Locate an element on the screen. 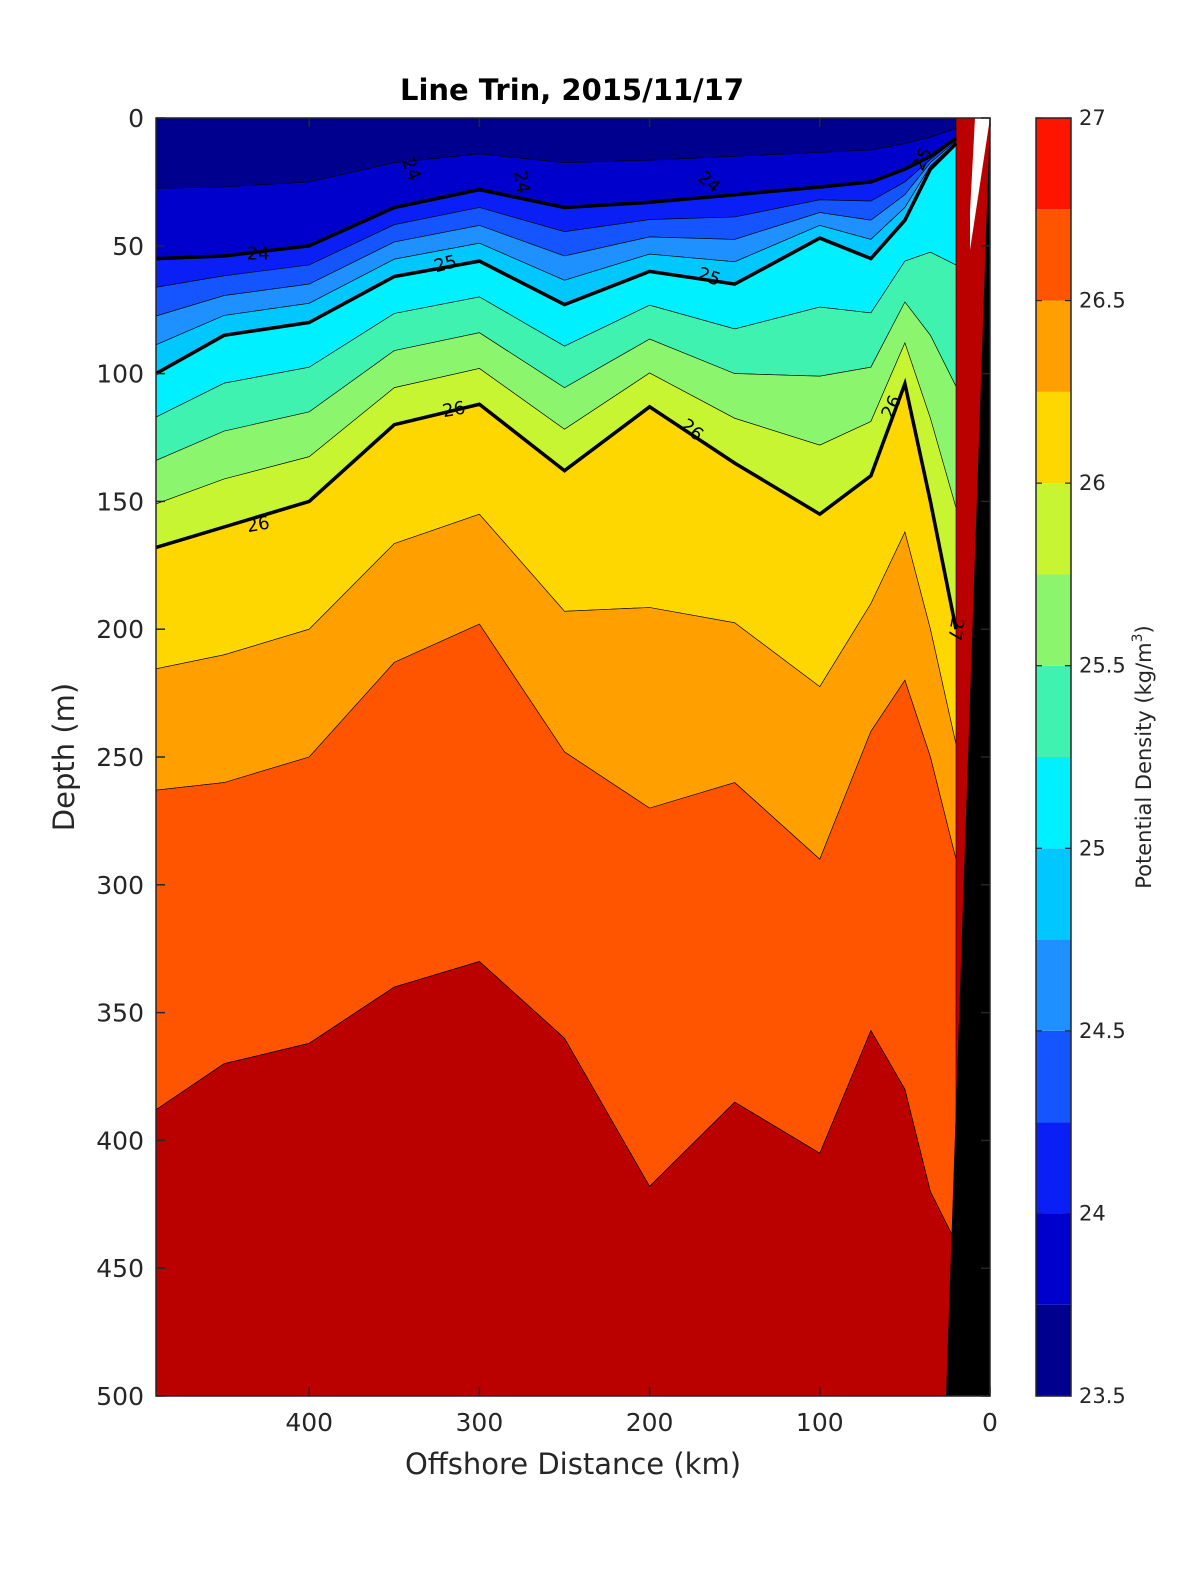 This screenshot has width=1200, height=1575. y-tick-label: 400 is located at coordinates (120, 1140).